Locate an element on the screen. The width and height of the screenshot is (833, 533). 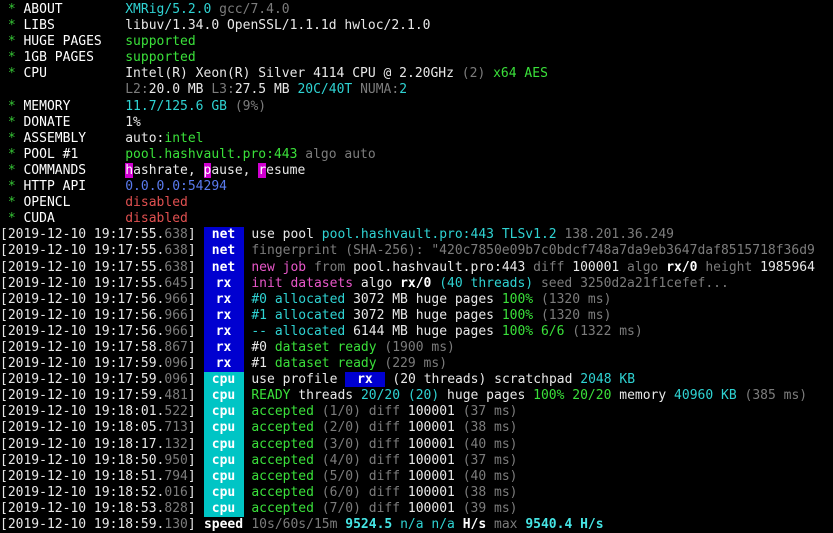
log-timestamp-ms: 638 is located at coordinates (176, 235).